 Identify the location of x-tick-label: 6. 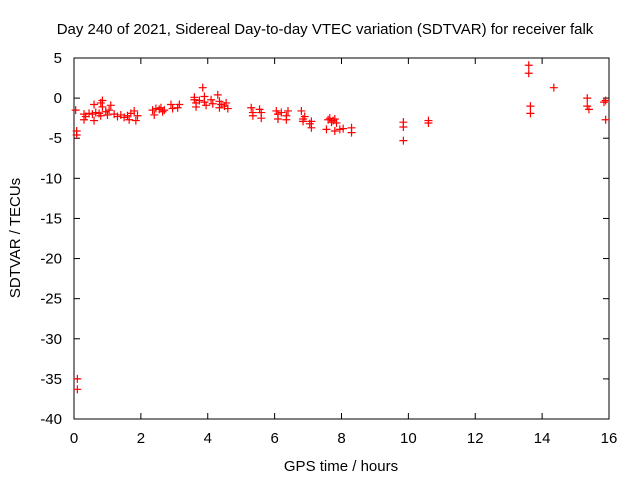
(274, 438).